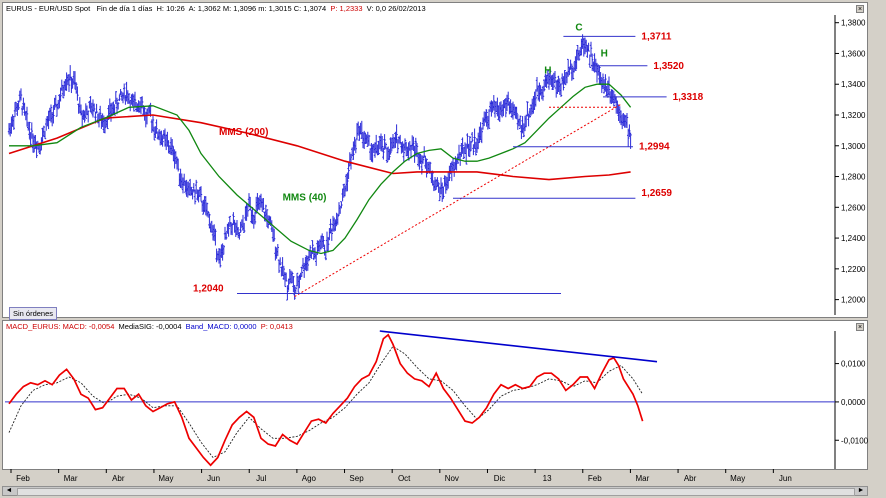 This screenshot has height=498, width=886. I want to click on scroll-left-arrow-icon: ◄, so click(9, 490).